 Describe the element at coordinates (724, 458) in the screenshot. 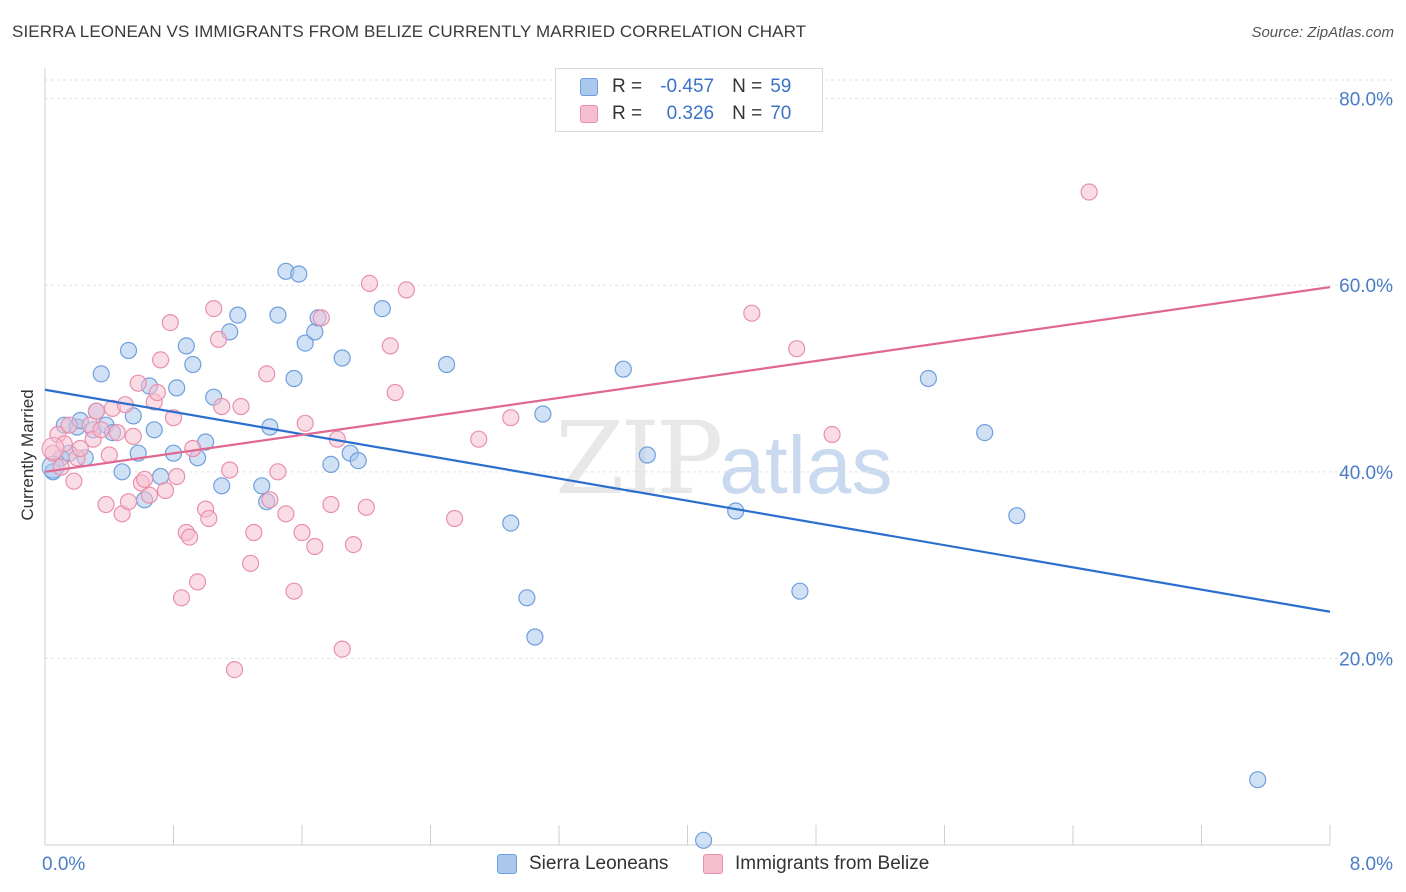

I see `watermark: ZIPatlas` at that location.